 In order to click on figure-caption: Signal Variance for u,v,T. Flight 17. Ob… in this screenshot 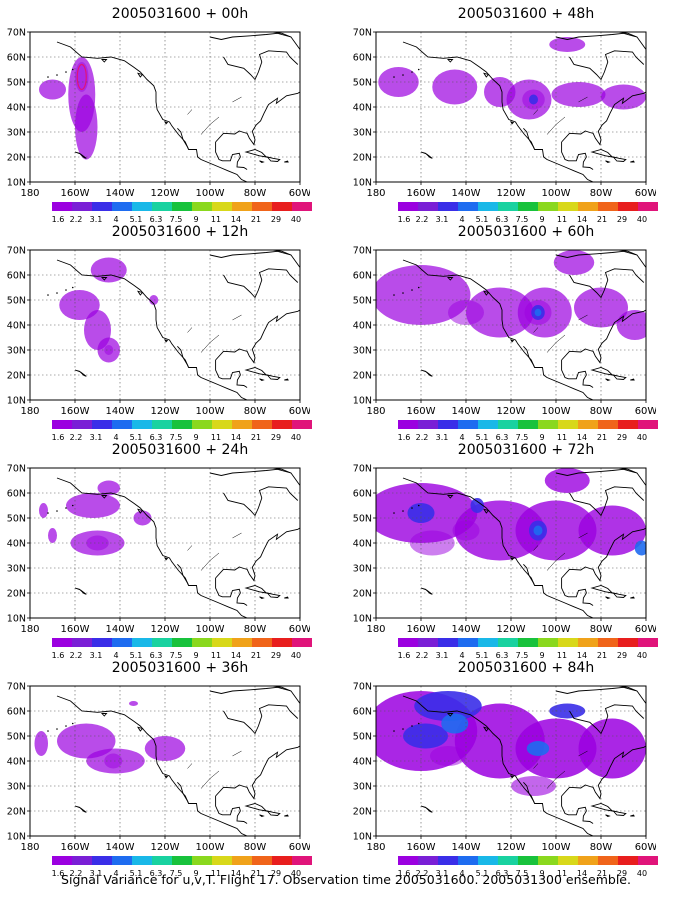, I will do `click(346, 879)`.